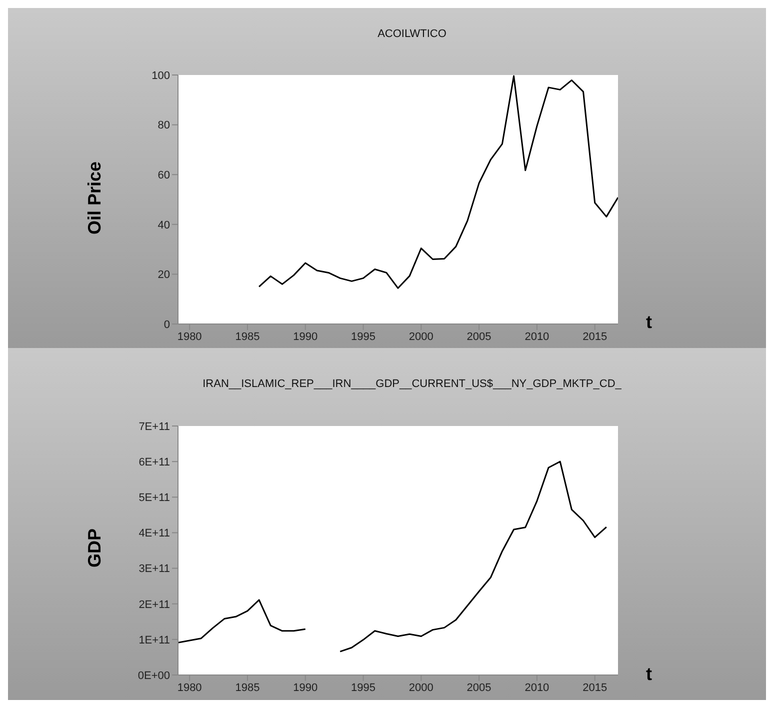 This screenshot has width=774, height=704. I want to click on y-tick-label: 3E+11, so click(154, 569).